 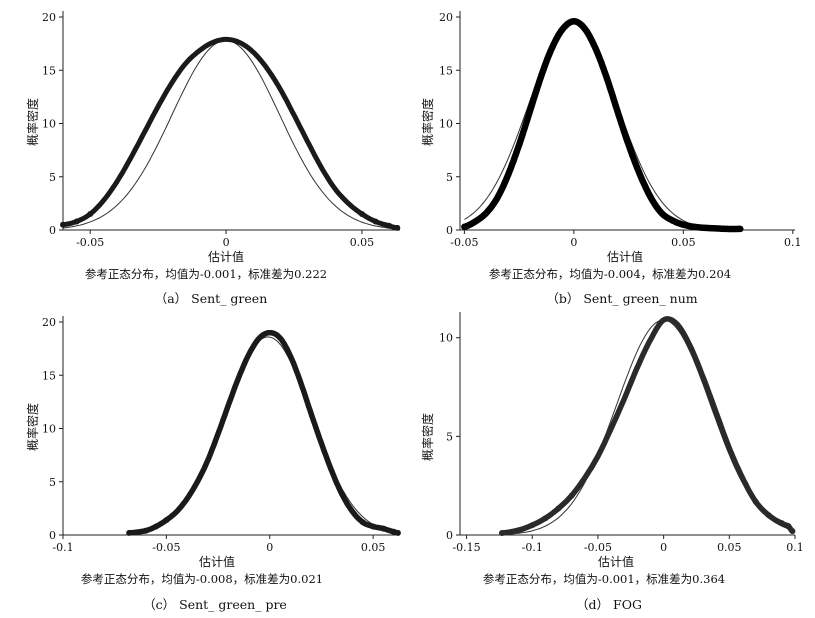 What do you see at coordinates (263, 435) in the screenshot?
I see `panel-c-reference-normal-line` at bounding box center [263, 435].